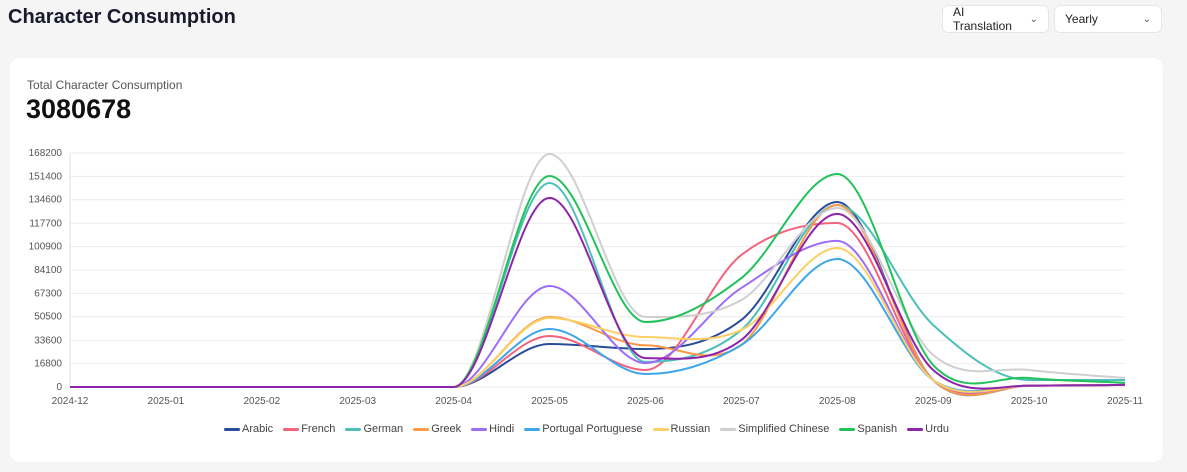 This screenshot has width=1187, height=472. What do you see at coordinates (784, 429) in the screenshot?
I see `legend-label: Simplified Chinese` at bounding box center [784, 429].